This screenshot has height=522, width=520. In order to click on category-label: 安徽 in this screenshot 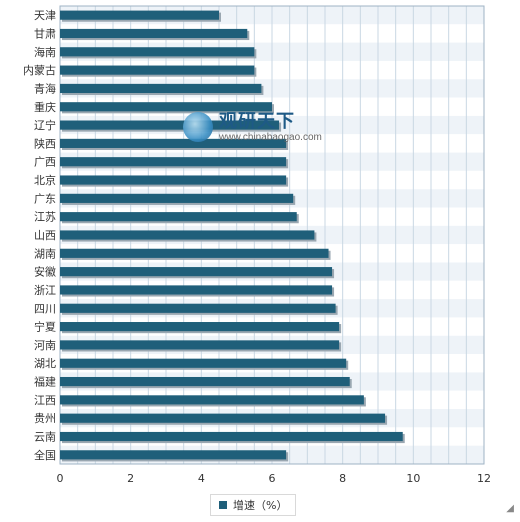, I will do `click(45, 272)`.